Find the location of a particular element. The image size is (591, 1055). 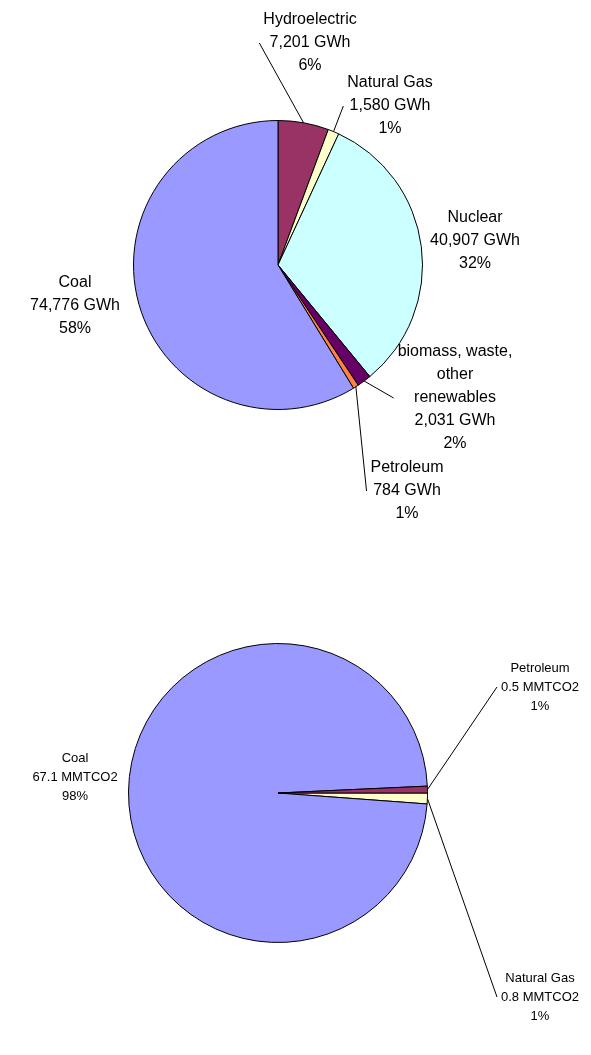

slice-label: biomass, waste, other renewables is located at coordinates (455, 374).